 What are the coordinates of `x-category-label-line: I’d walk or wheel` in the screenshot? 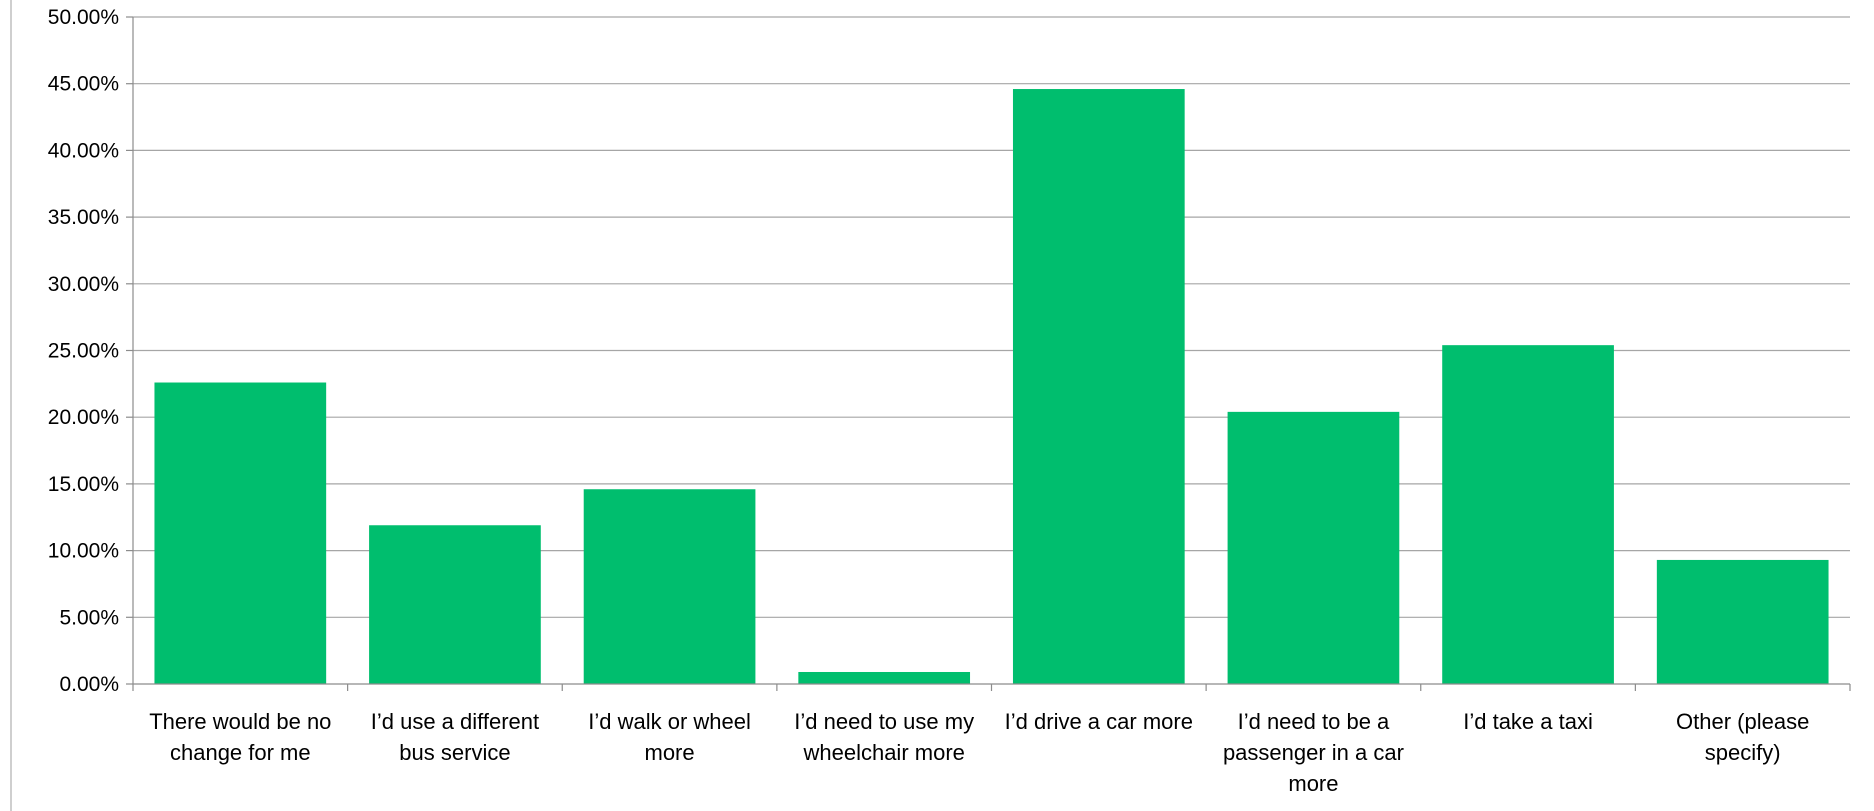 It's located at (669, 721).